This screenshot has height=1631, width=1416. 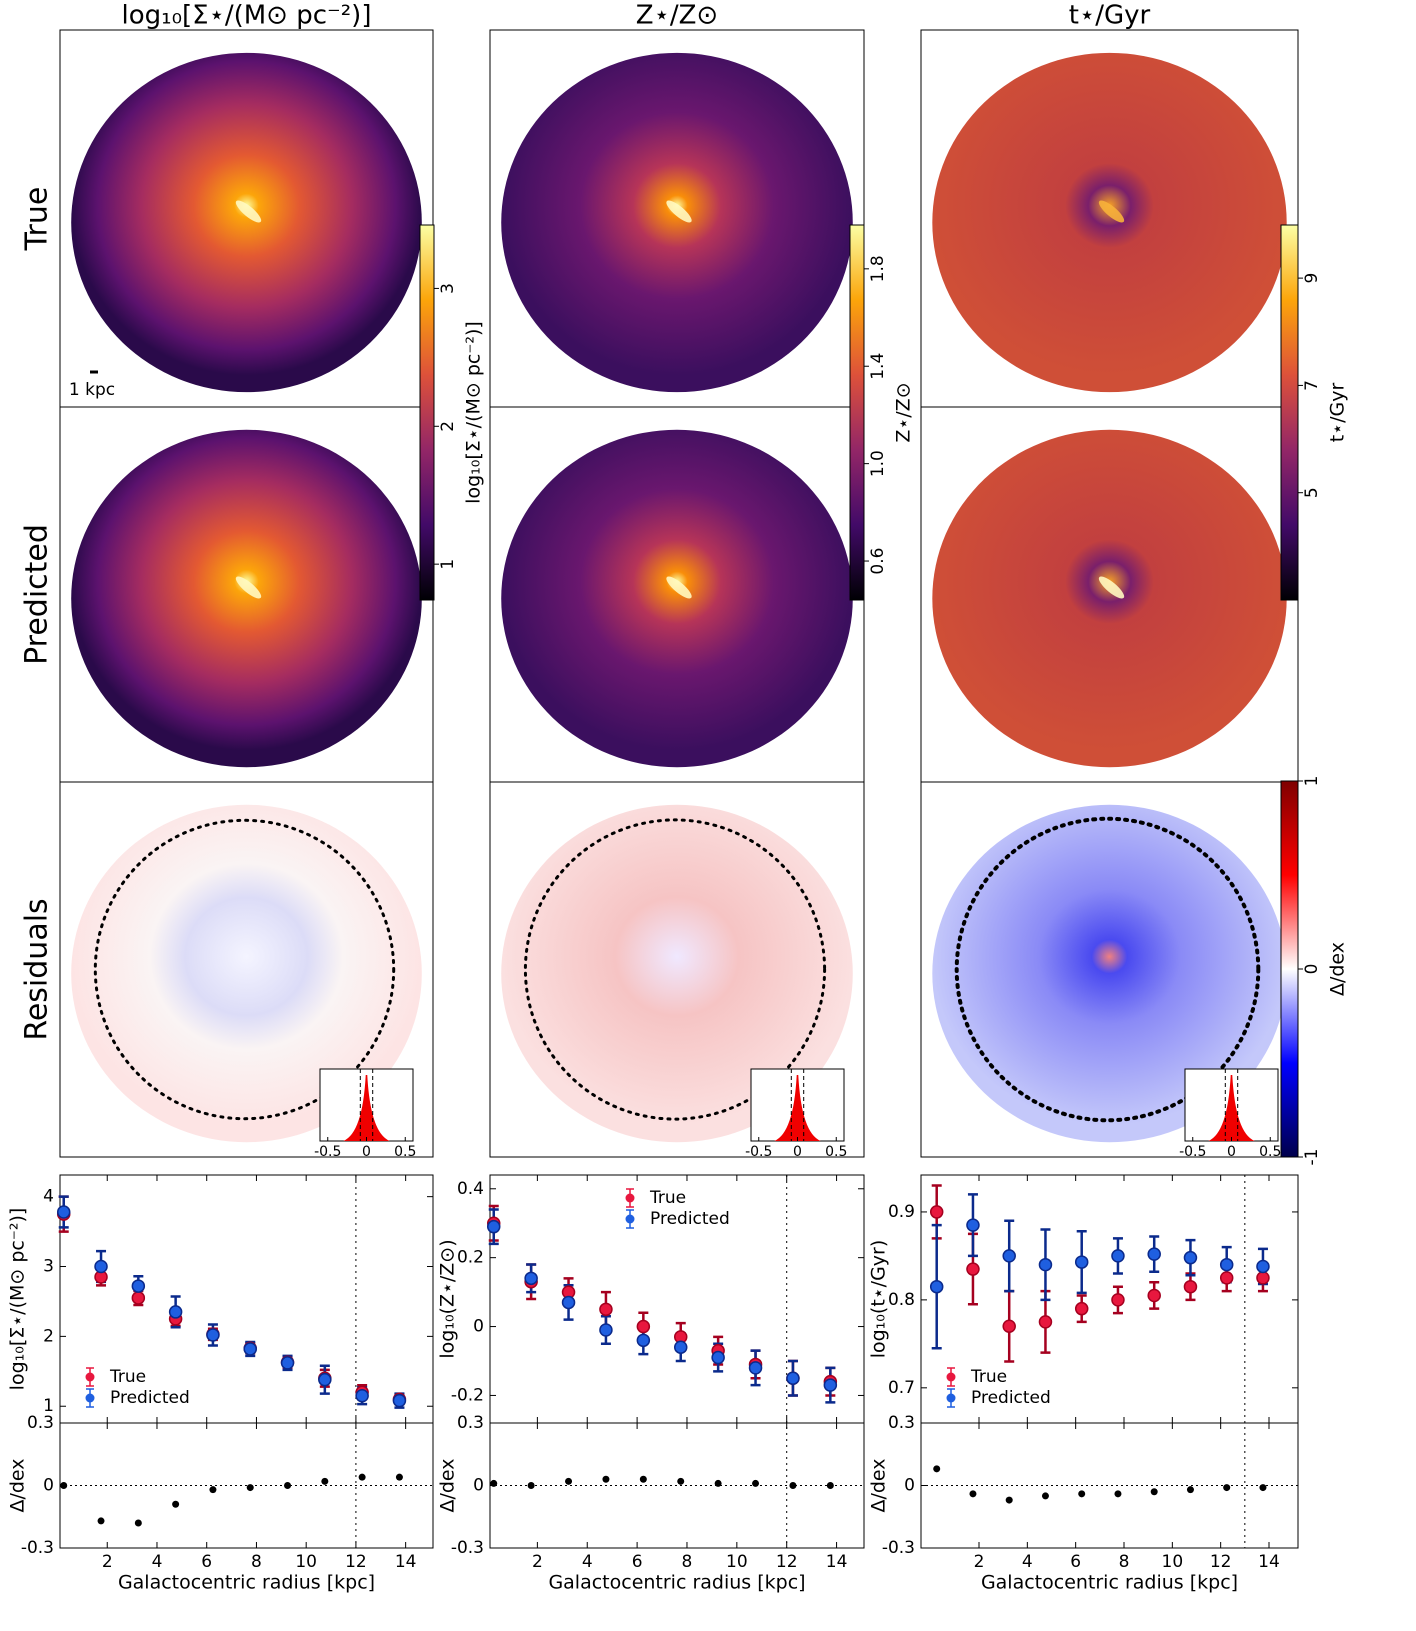 I want to click on colorbar-tick-label: 7, so click(x=1312, y=385).